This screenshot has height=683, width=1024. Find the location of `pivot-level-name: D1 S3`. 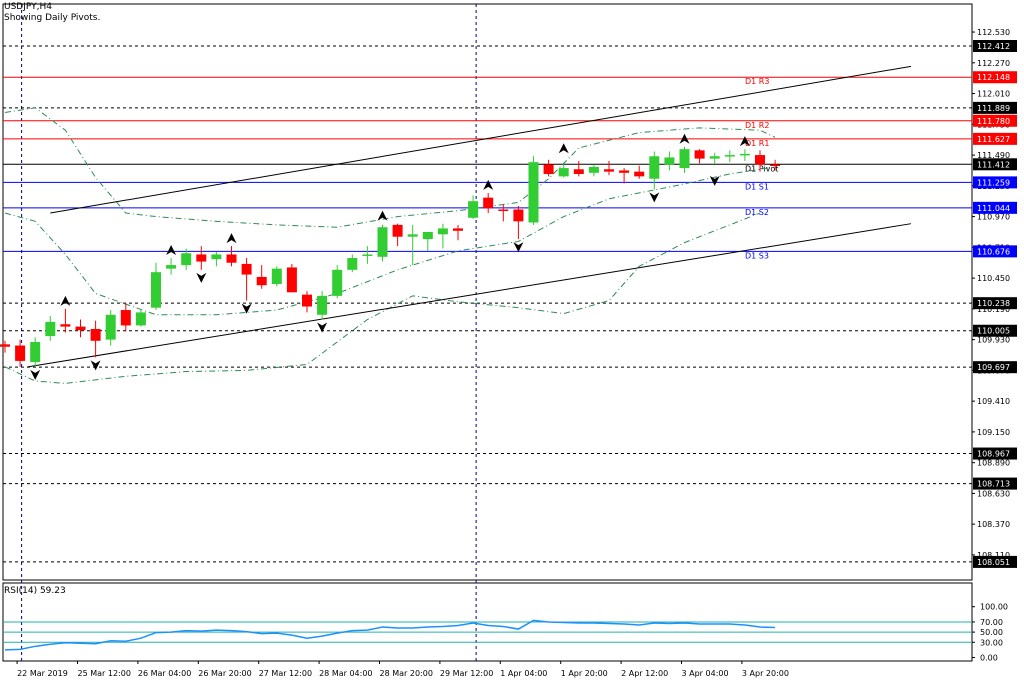

pivot-level-name: D1 S3 is located at coordinates (757, 255).